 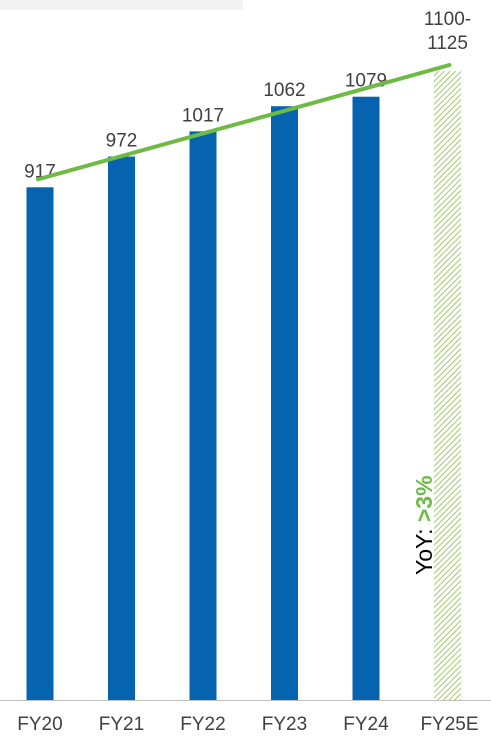 What do you see at coordinates (284, 403) in the screenshot?
I see `bar-fy23` at bounding box center [284, 403].